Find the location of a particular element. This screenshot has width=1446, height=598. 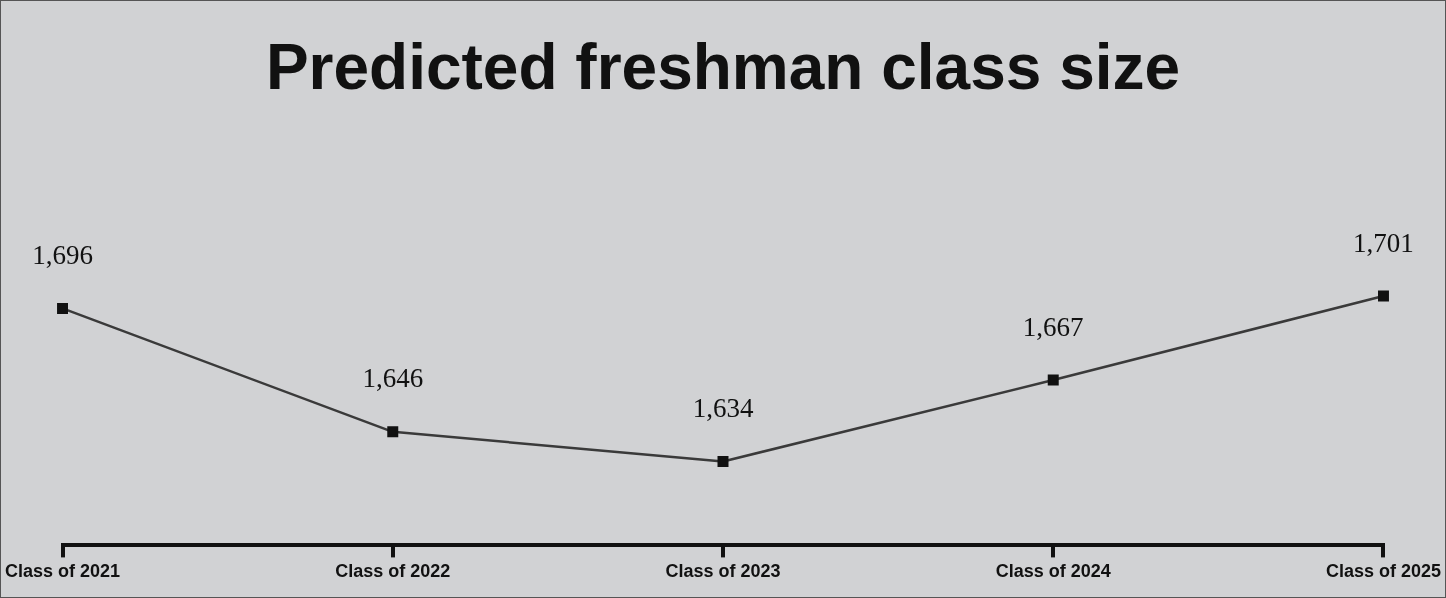

data-label: 1,634 is located at coordinates (723, 408).